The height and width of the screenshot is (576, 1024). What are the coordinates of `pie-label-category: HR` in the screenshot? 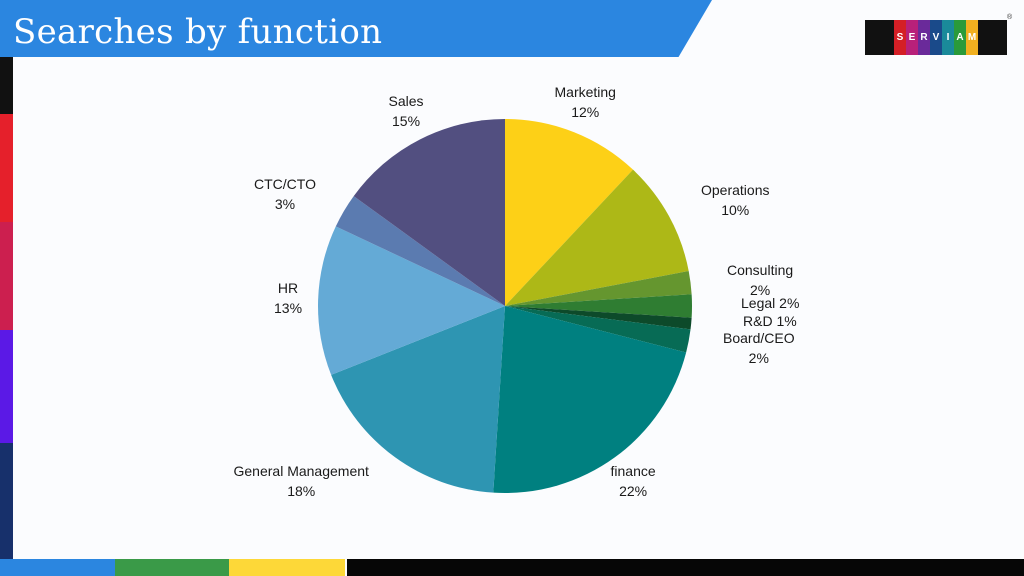 It's located at (288, 288).